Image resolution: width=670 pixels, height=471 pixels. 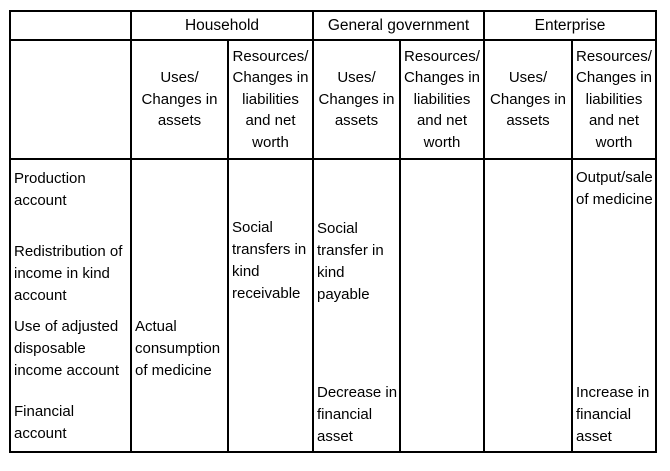 I want to click on group-header-general-government: General government, so click(x=397, y=25).